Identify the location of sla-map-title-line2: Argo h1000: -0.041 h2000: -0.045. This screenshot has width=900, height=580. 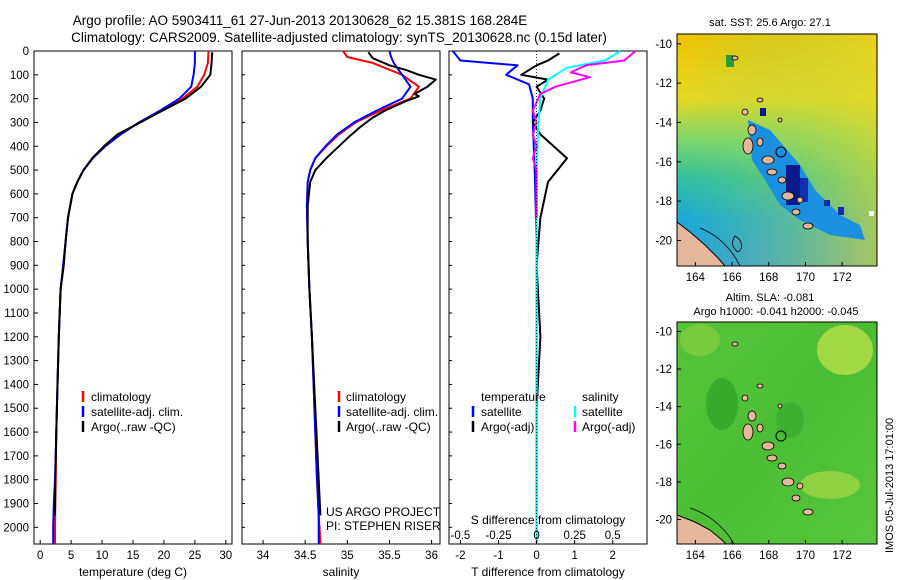
(775, 312).